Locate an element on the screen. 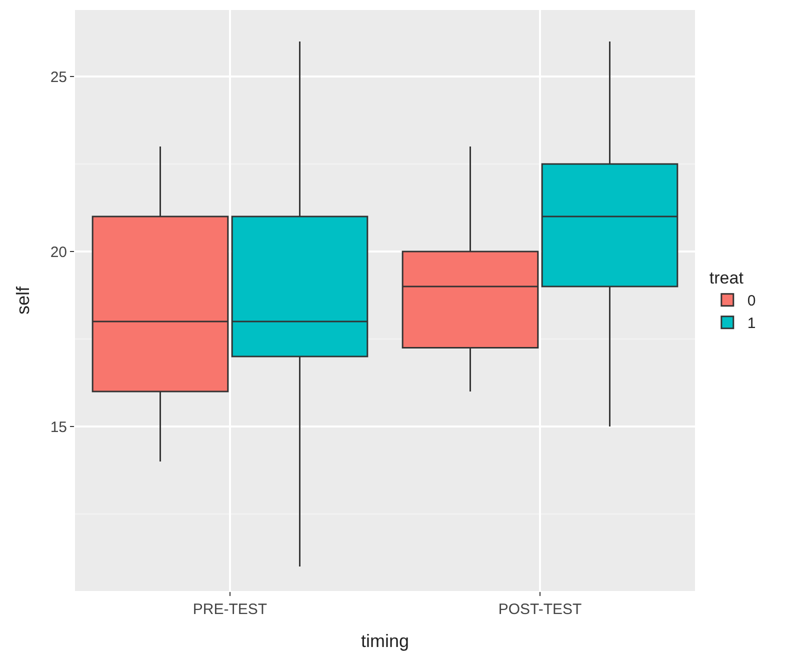  x-tick-label: POST-TEST is located at coordinates (540, 609).